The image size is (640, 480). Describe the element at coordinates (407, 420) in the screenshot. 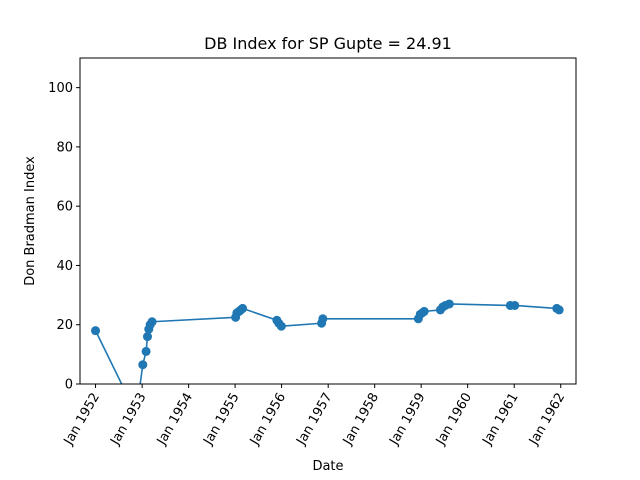

I see `x-tick-label: Jan 1959` at that location.